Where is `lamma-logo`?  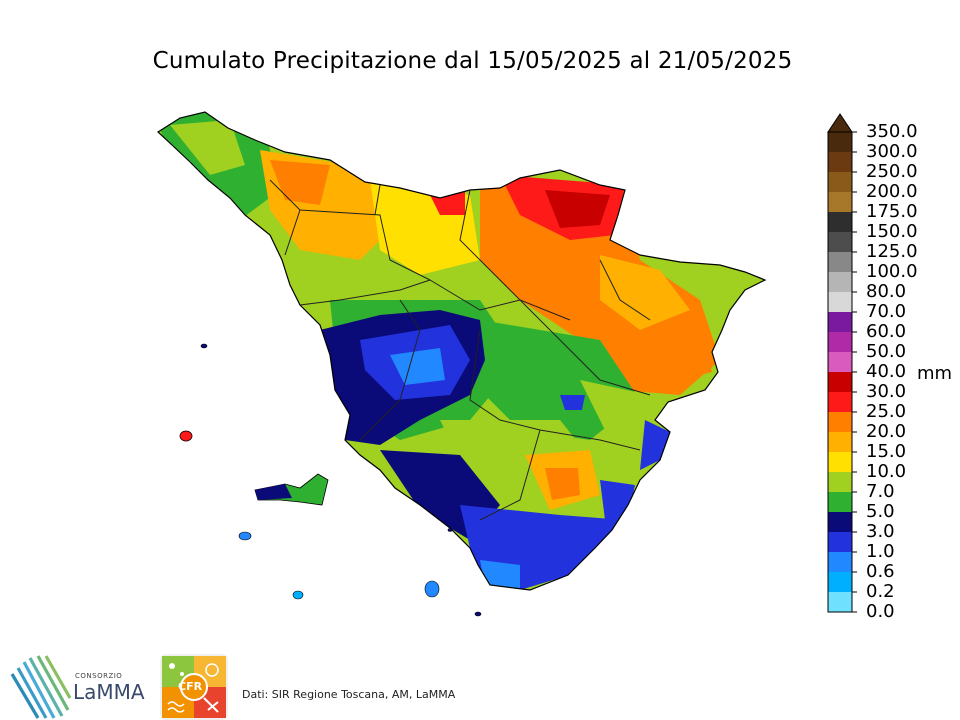
lamma-logo is located at coordinates (41, 687).